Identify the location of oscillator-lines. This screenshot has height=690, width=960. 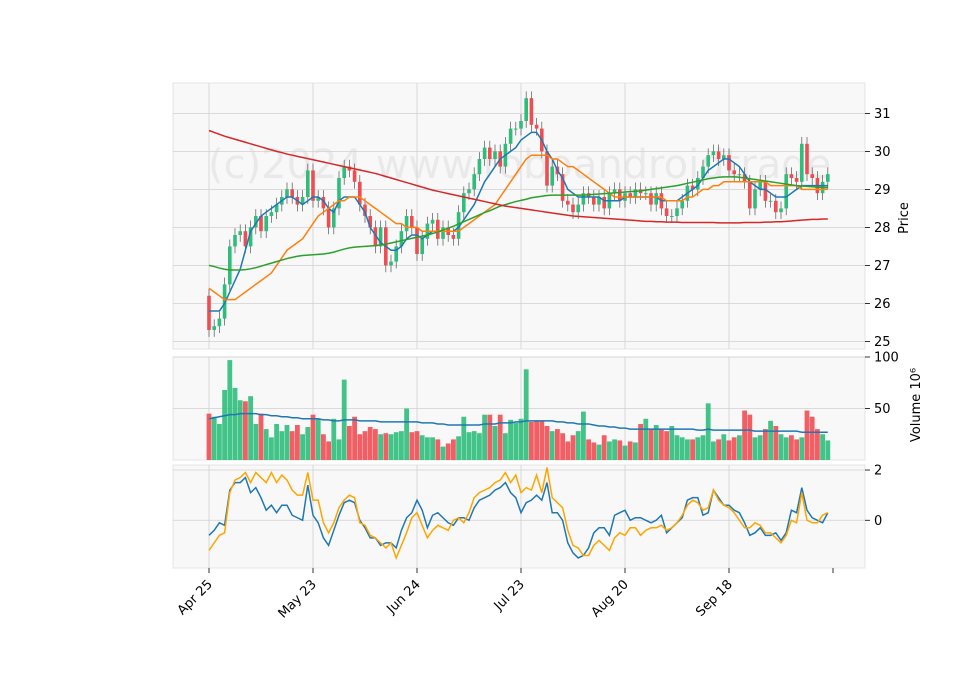
(518, 514).